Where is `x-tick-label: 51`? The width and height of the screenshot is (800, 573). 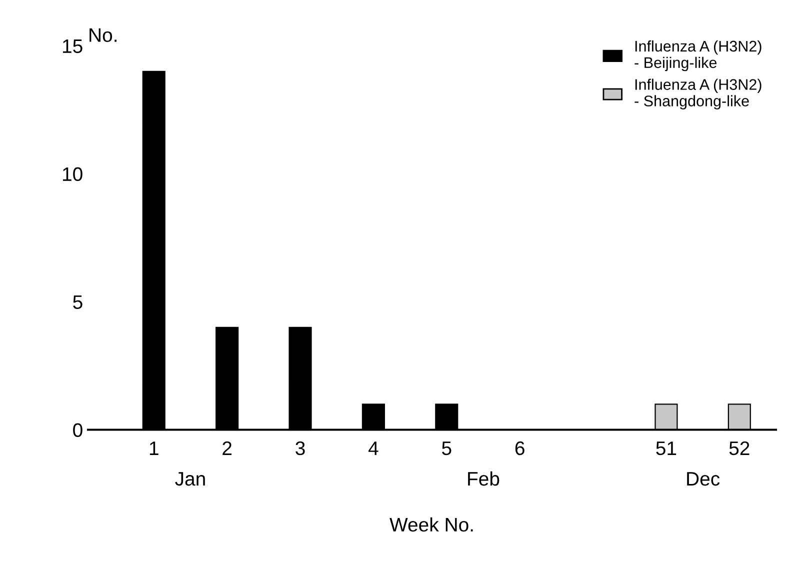 x-tick-label: 51 is located at coordinates (666, 449).